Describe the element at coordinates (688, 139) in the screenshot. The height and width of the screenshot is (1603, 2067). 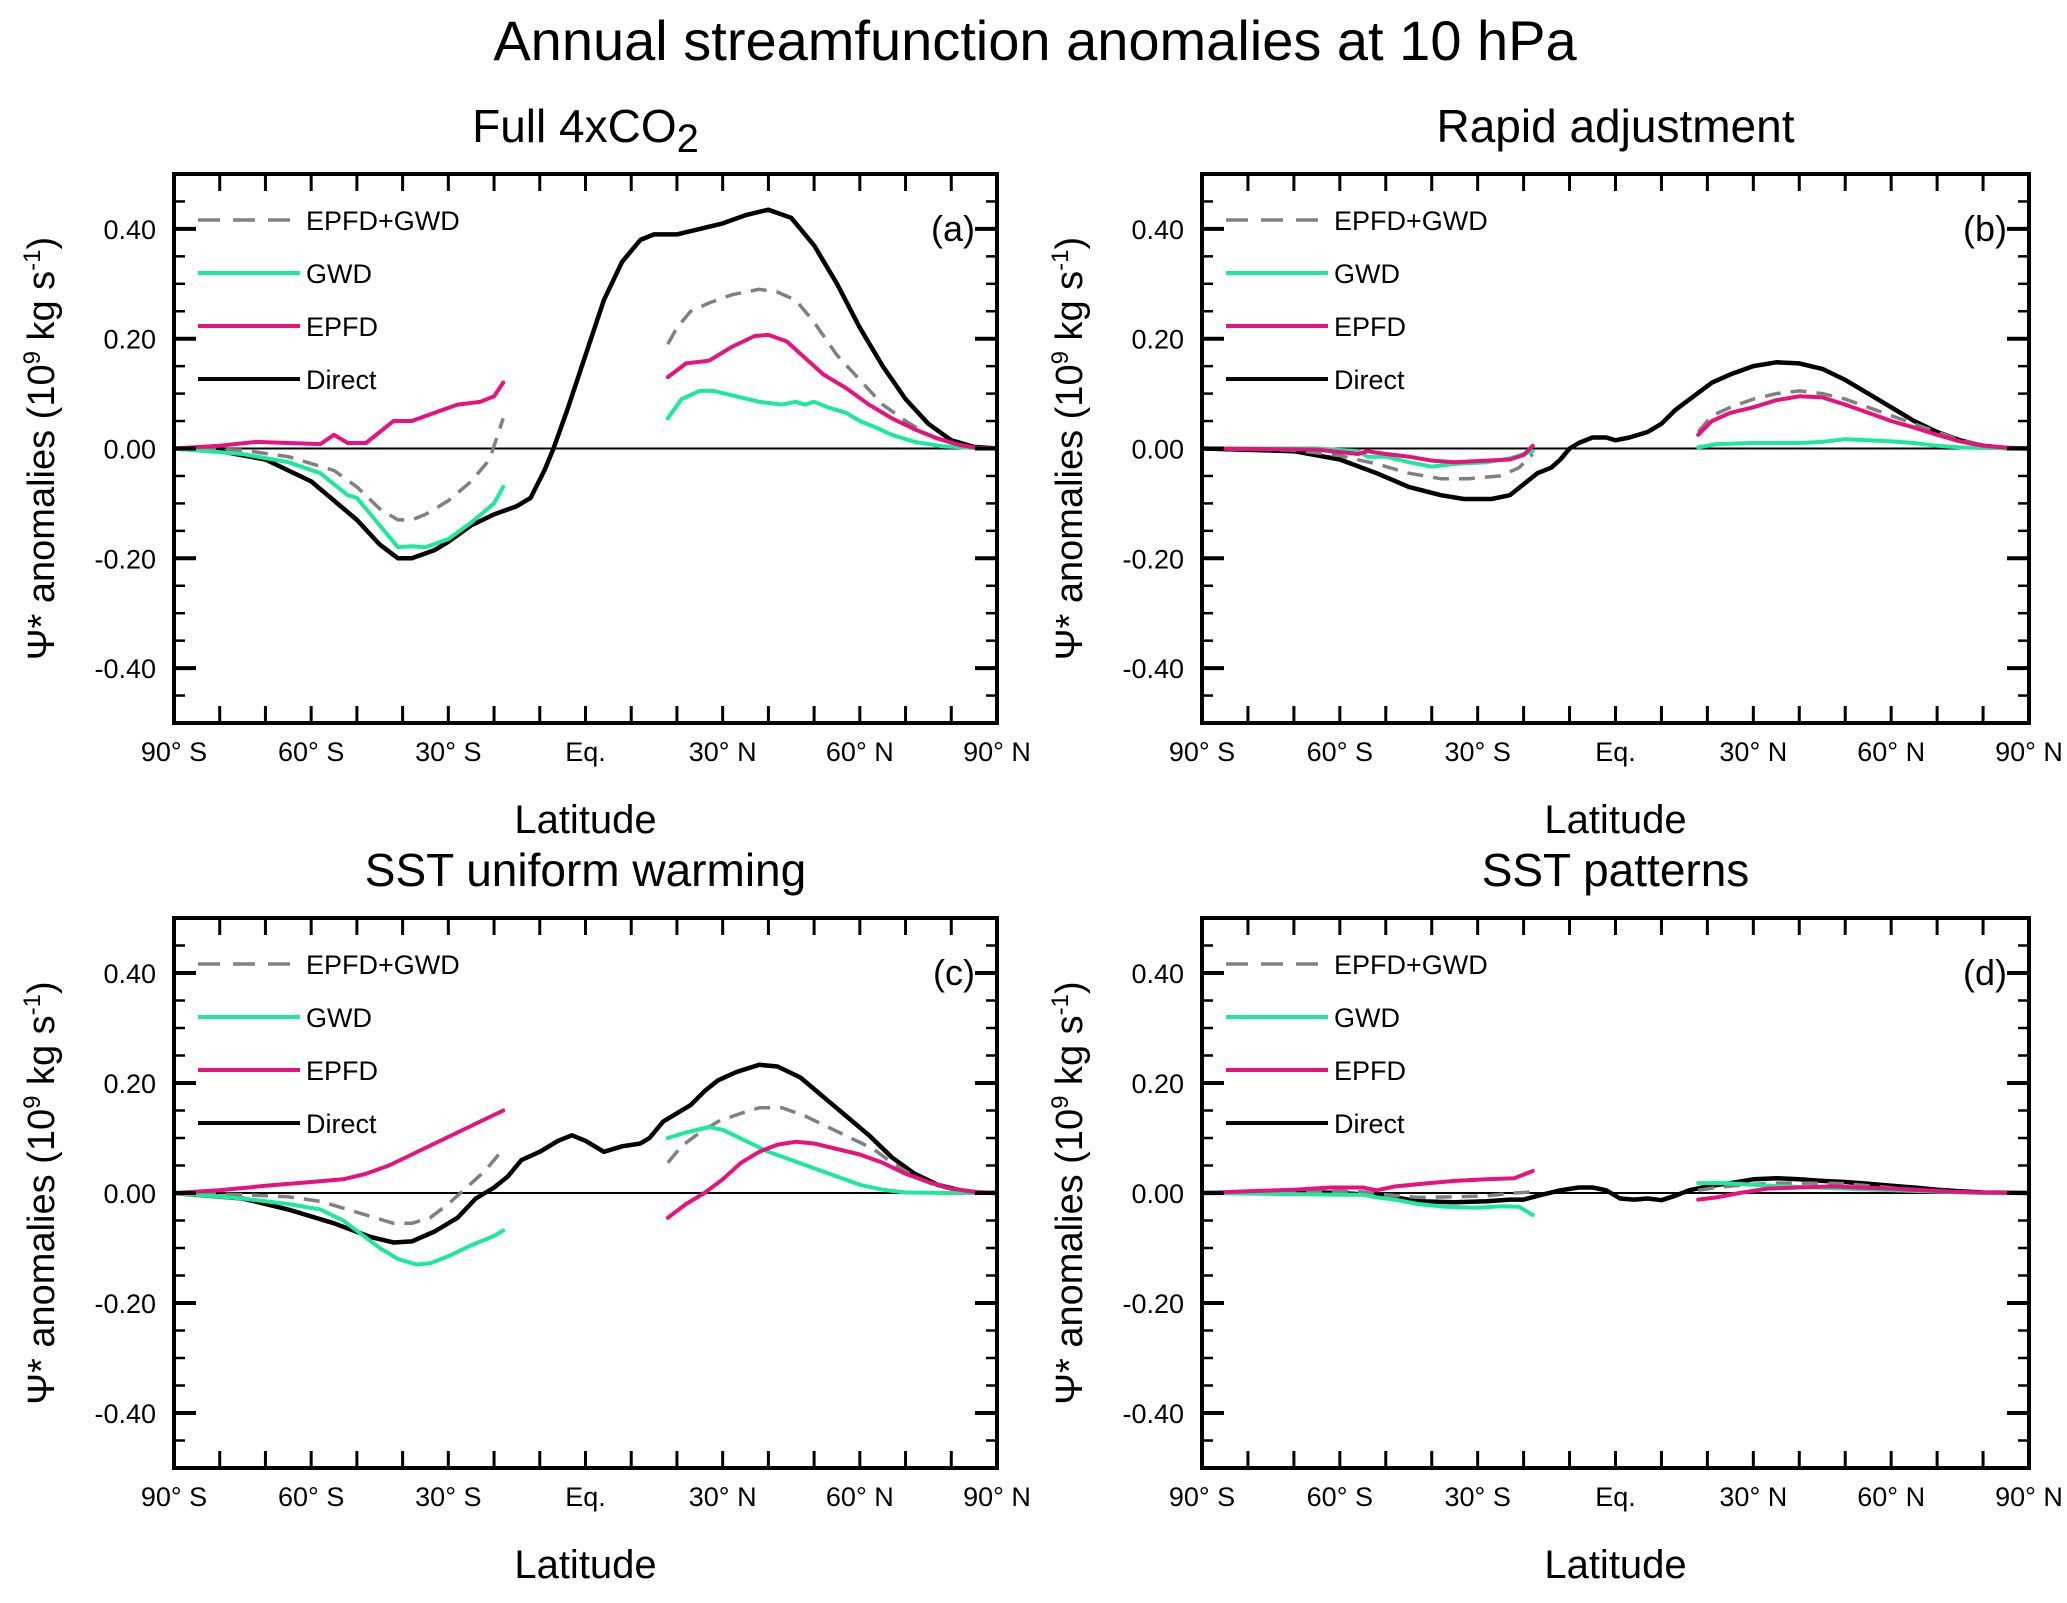
I see `panel-title-subscript: 2` at that location.